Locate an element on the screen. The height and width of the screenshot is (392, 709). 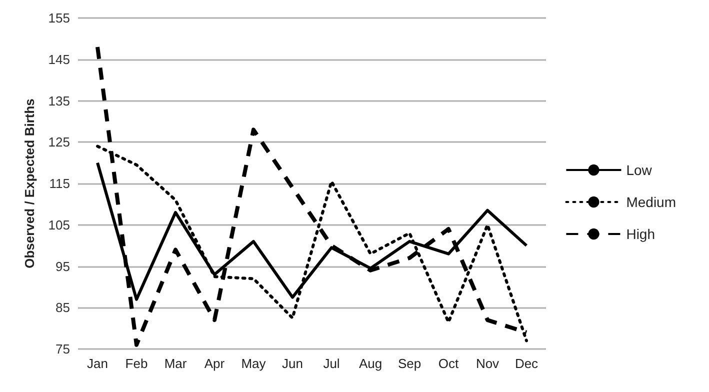
y-tick-label: 75 is located at coordinates (63, 349).